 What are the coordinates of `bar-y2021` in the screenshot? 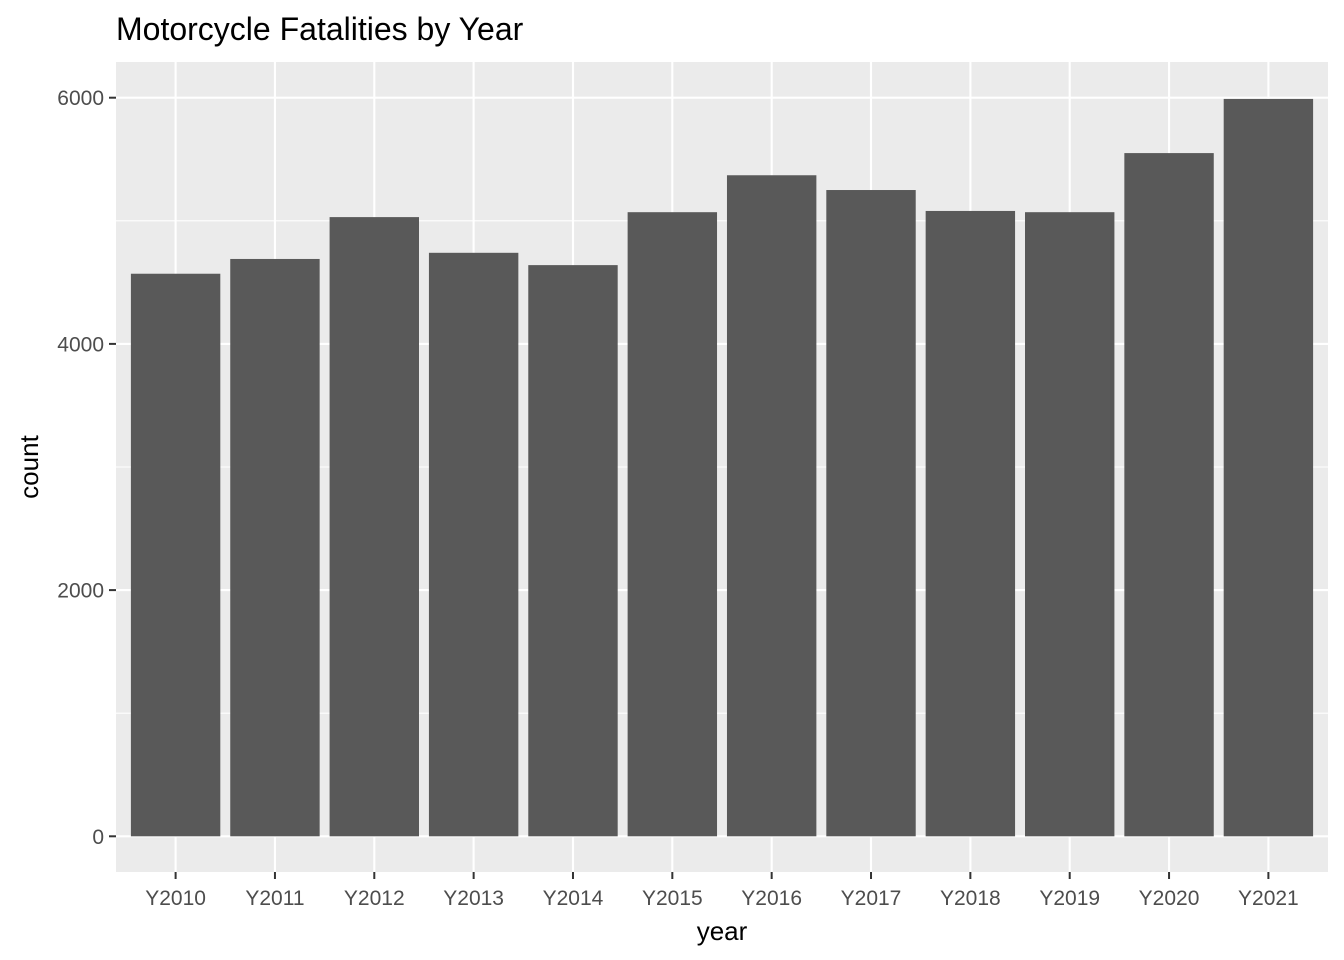 It's located at (1268, 467).